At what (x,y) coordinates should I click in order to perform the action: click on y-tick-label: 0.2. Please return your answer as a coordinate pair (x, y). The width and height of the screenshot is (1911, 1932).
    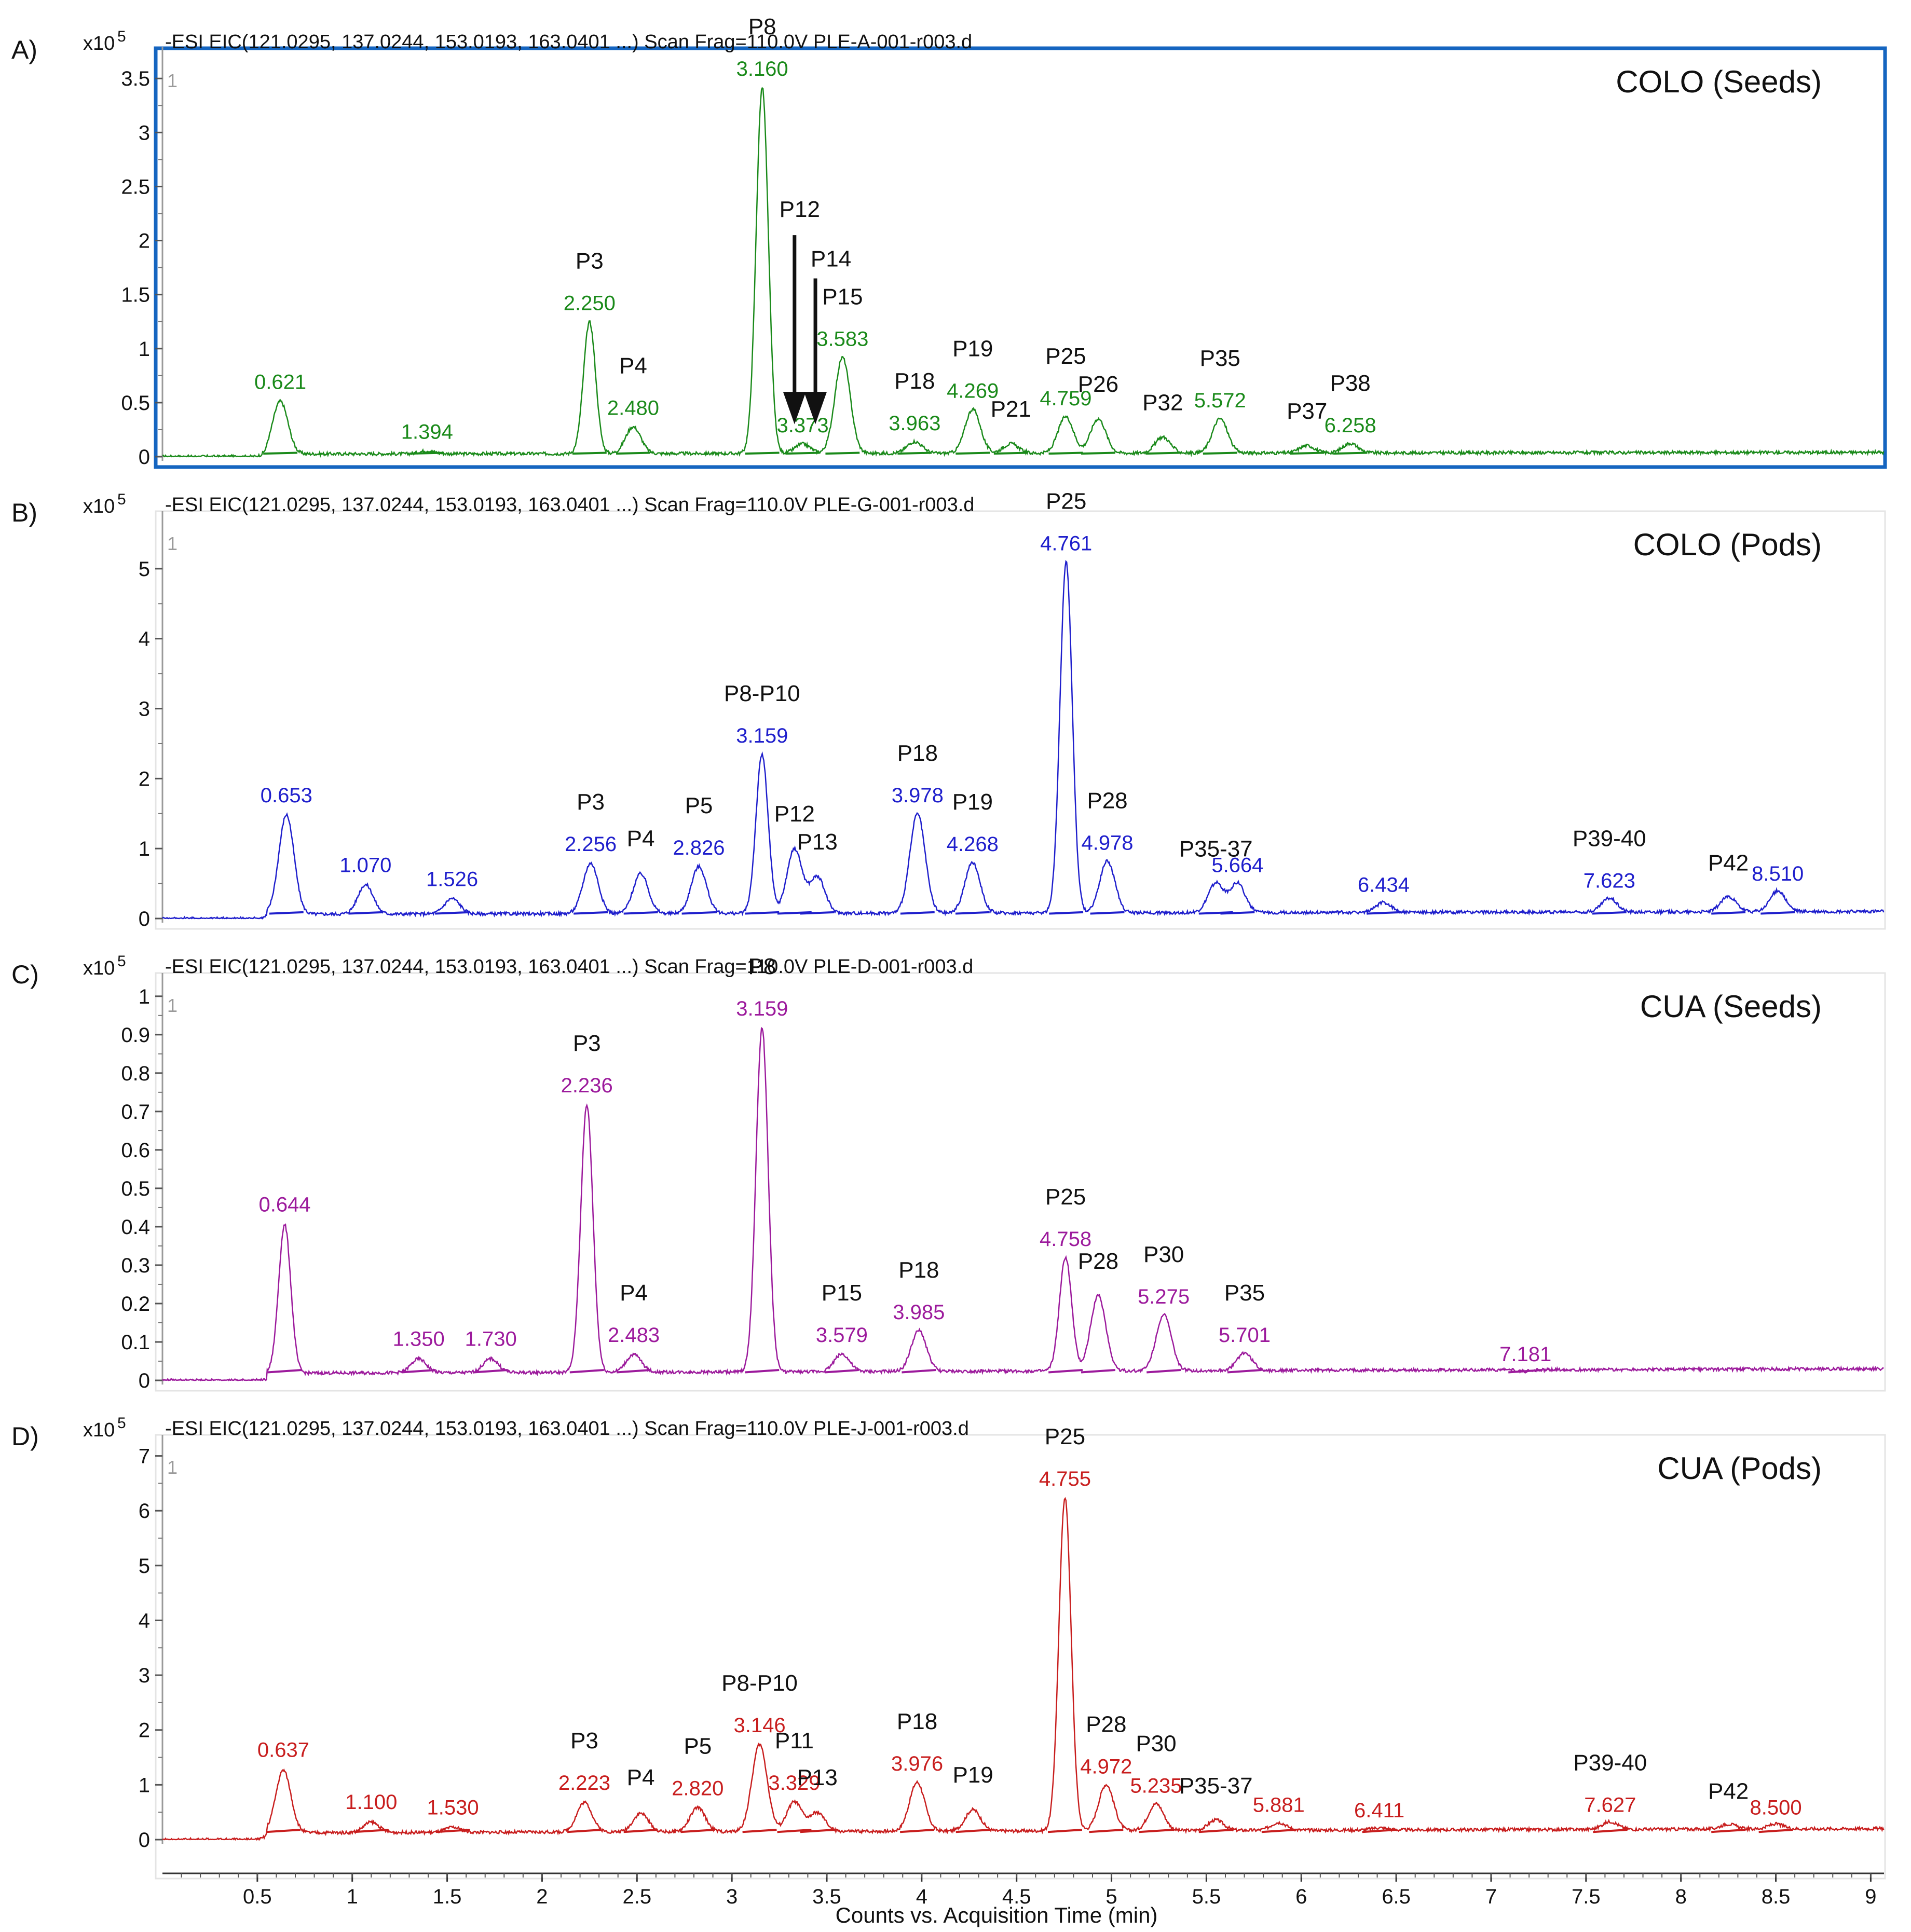
    Looking at the image, I should click on (136, 1304).